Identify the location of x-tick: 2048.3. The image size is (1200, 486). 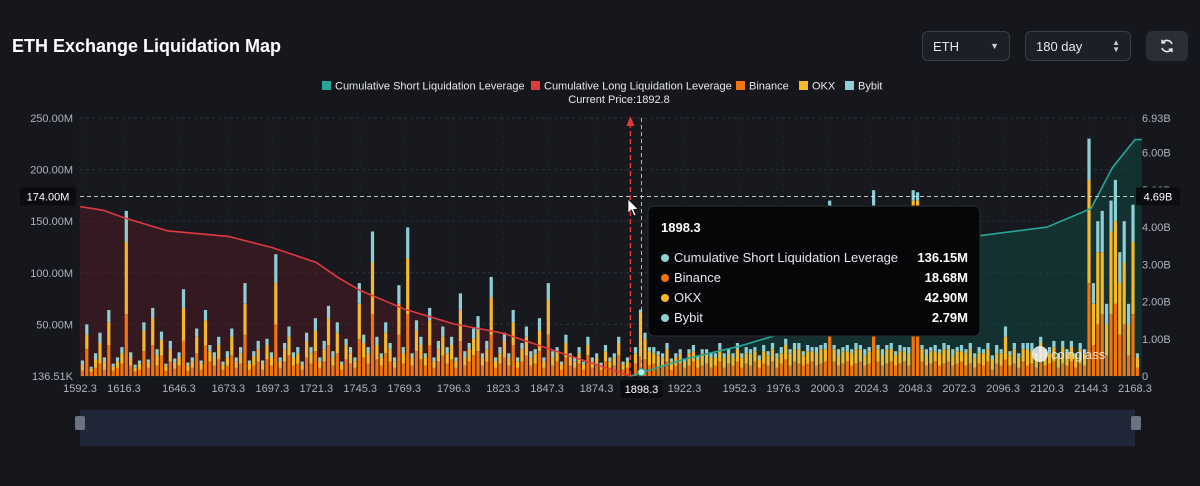
(915, 389).